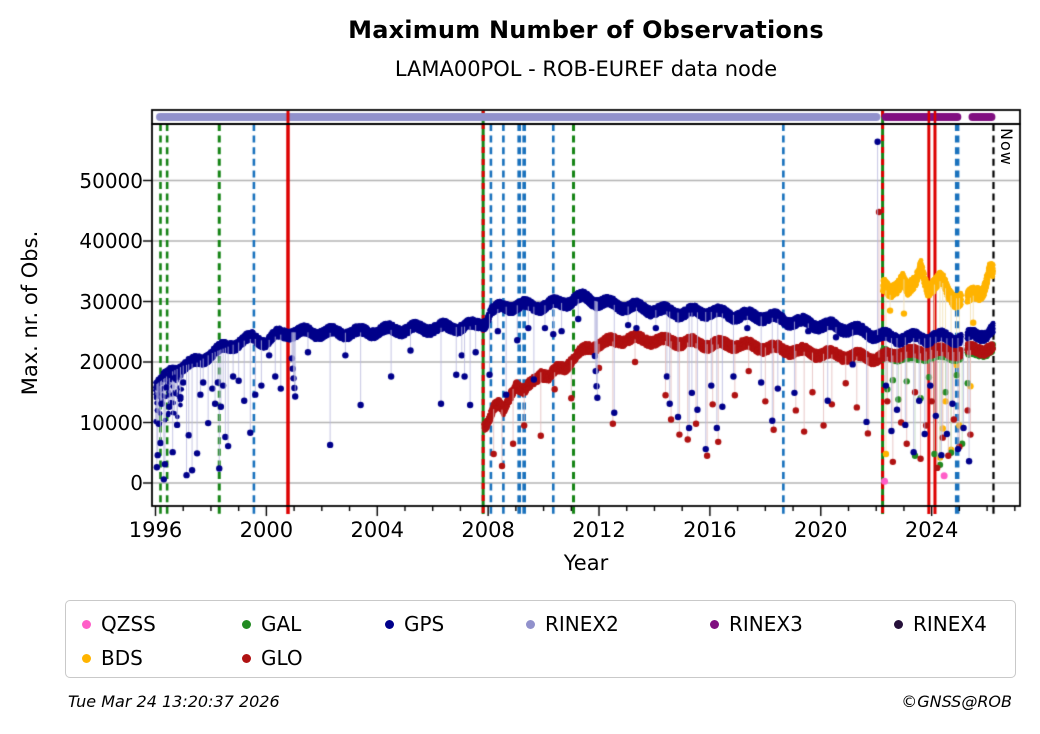 The height and width of the screenshot is (734, 1040). I want to click on rinex4-dot-icon, so click(898, 624).